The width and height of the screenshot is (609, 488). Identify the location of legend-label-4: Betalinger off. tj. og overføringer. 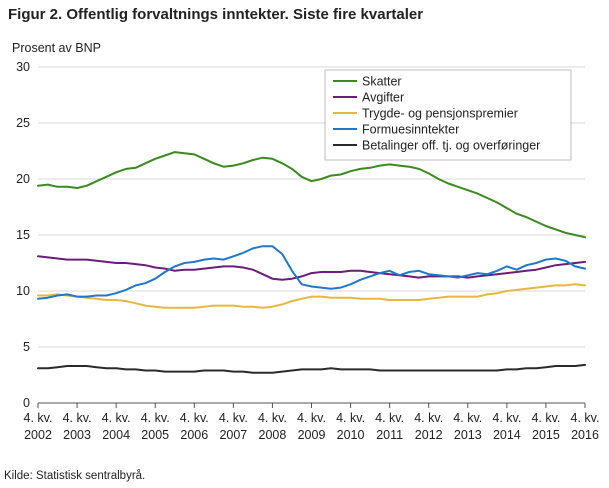
(451, 146).